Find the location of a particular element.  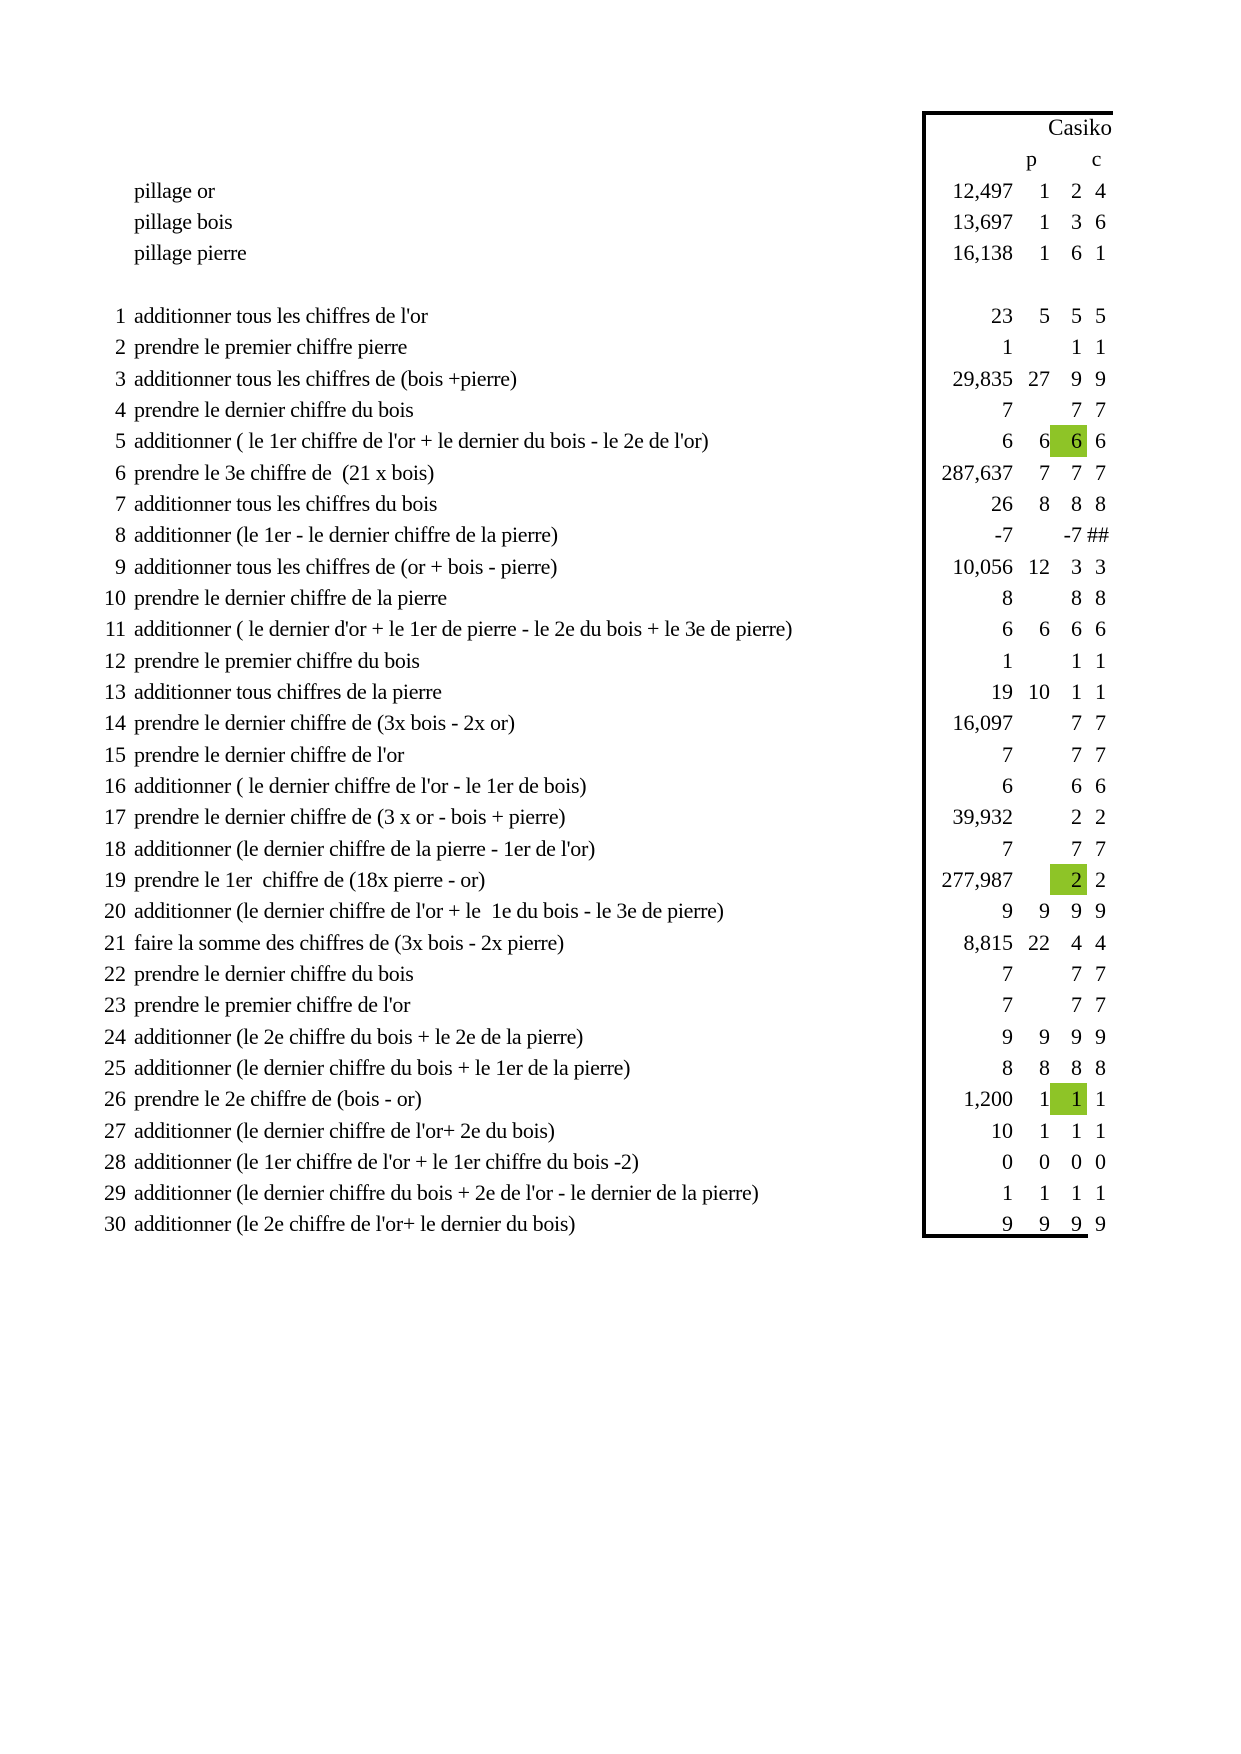

row-number: 27 is located at coordinates (115, 1130).